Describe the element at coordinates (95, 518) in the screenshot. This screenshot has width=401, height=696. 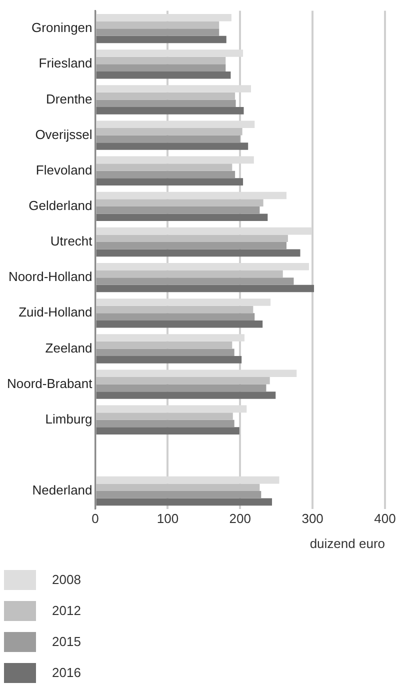
I see `x-tick-label: 0` at that location.